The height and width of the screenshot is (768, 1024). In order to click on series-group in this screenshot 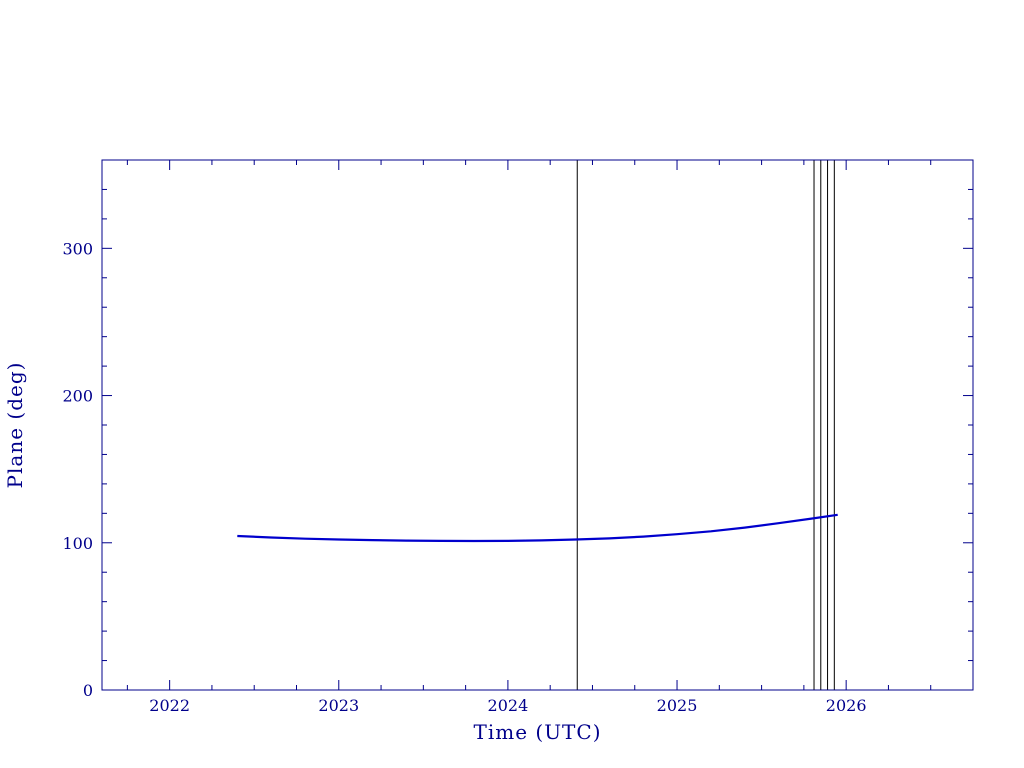, I will do `click(537, 528)`.